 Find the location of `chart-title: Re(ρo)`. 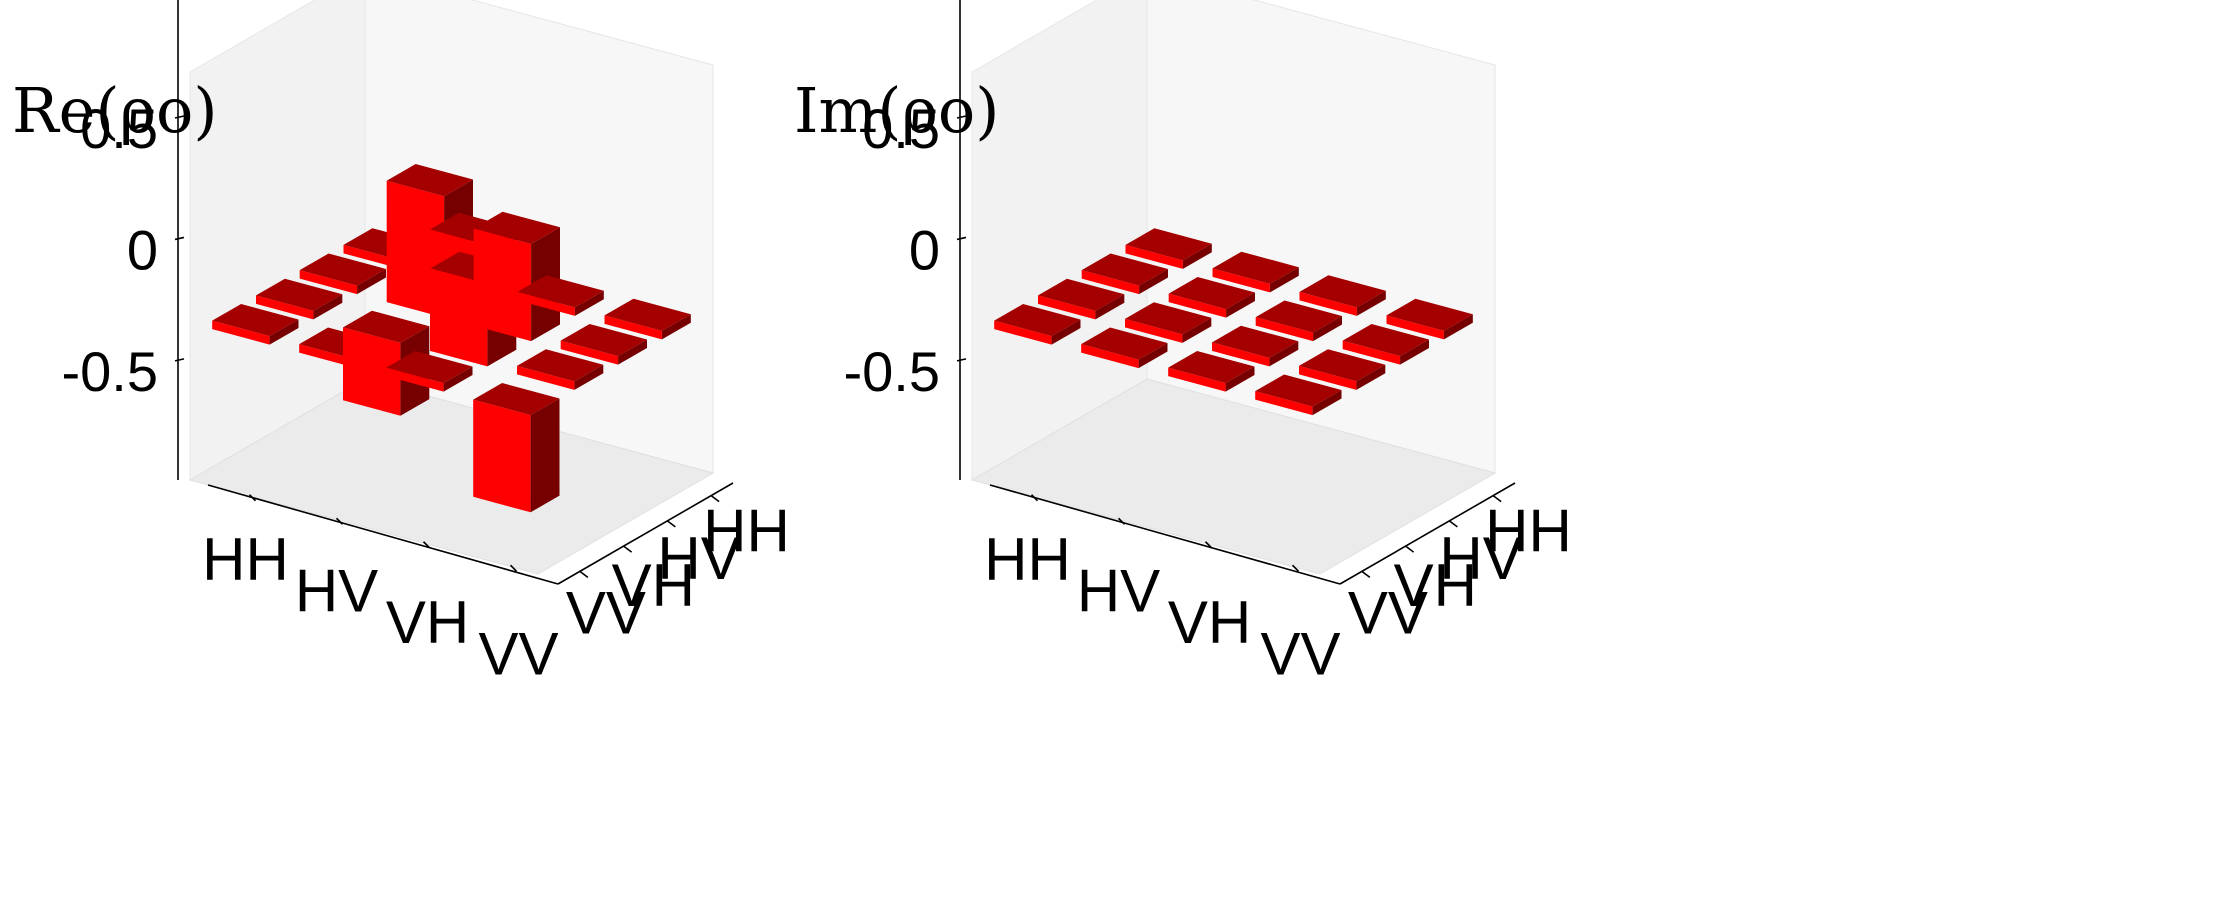

chart-title: Re(ρo) is located at coordinates (115, 110).